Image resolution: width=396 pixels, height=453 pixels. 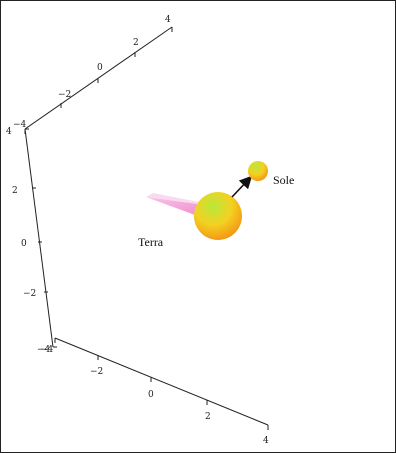 What do you see at coordinates (208, 417) in the screenshot?
I see `bottom-axis-tick-label: 2` at bounding box center [208, 417].